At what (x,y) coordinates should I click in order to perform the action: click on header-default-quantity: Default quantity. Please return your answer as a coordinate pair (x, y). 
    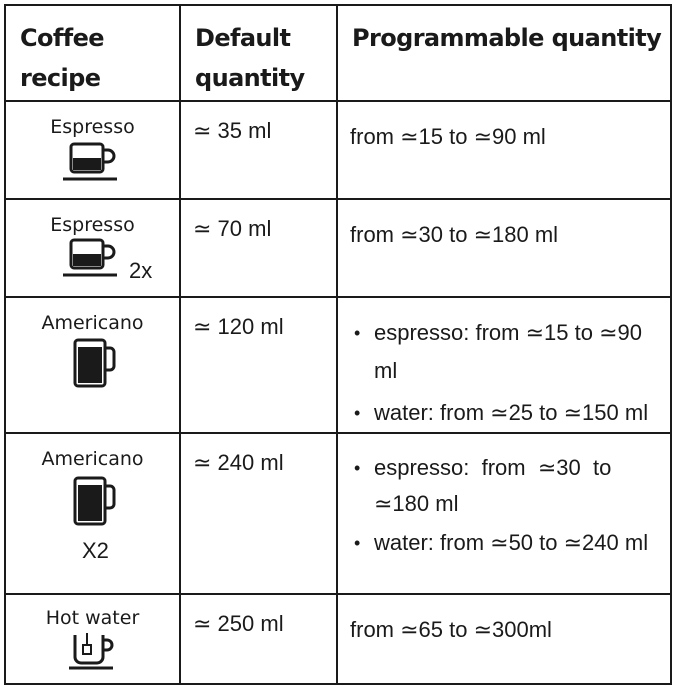
    Looking at the image, I should click on (258, 53).